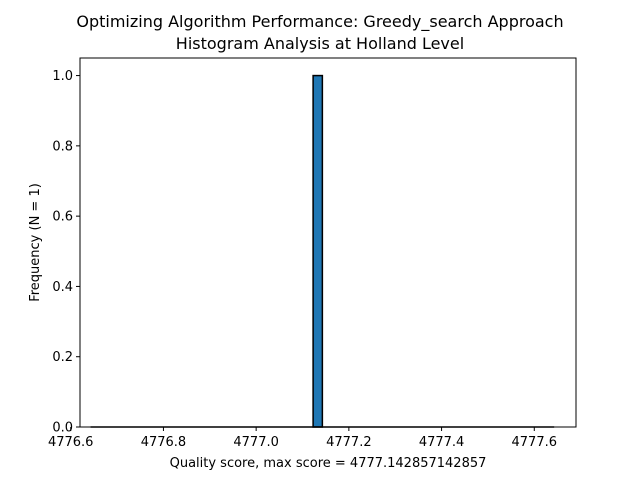 The height and width of the screenshot is (480, 640). What do you see at coordinates (320, 43) in the screenshot?
I see `chart-title-line-2: Histogram Analysis at Holland Level` at bounding box center [320, 43].